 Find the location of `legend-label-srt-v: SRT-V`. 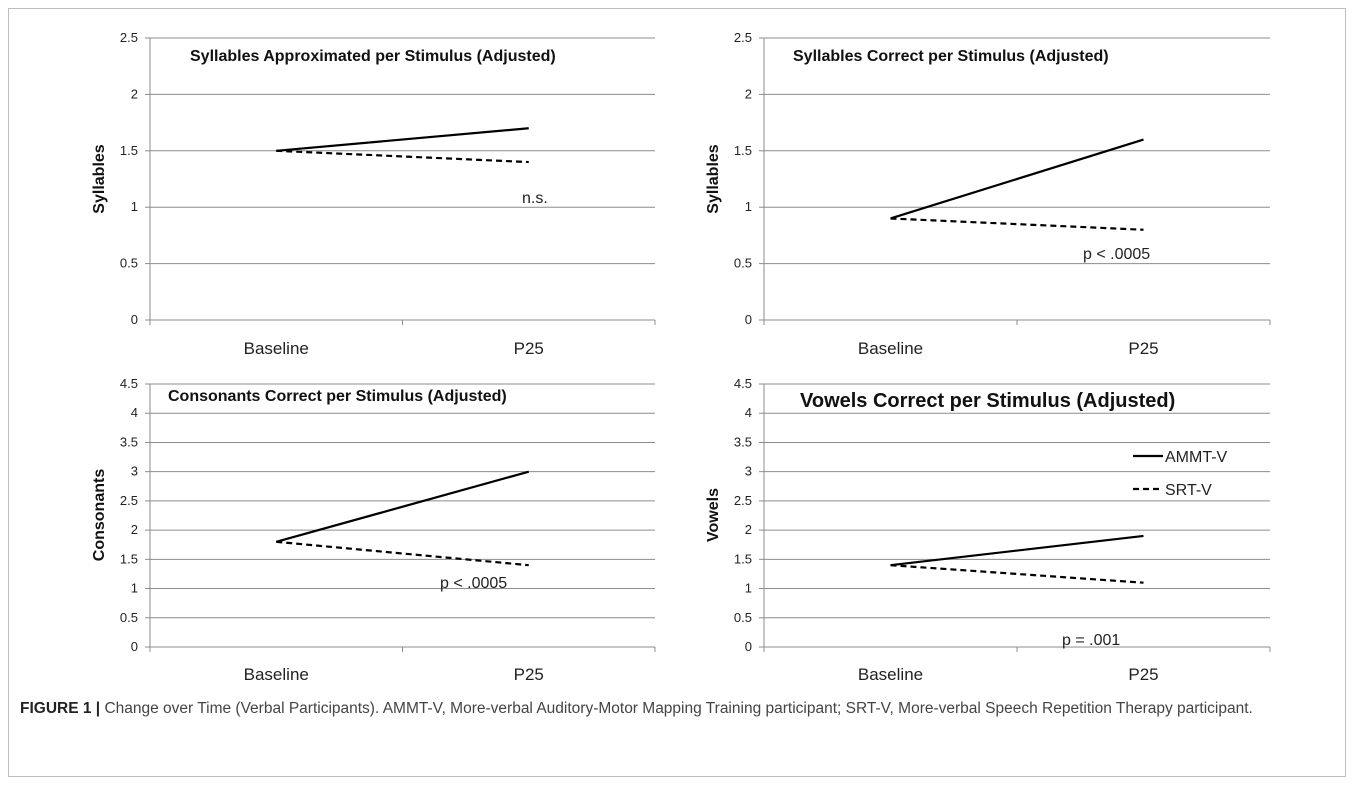

legend-label-srt-v: SRT-V is located at coordinates (1188, 490).